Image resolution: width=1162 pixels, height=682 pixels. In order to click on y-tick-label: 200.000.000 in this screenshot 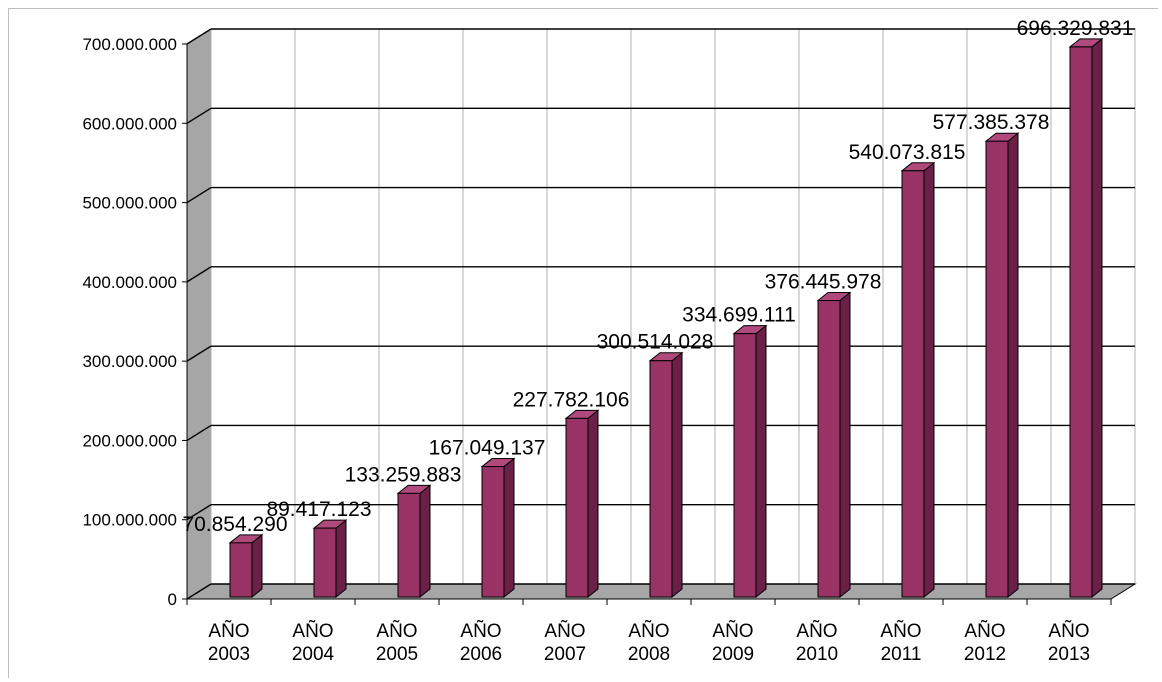, I will do `click(129, 440)`.